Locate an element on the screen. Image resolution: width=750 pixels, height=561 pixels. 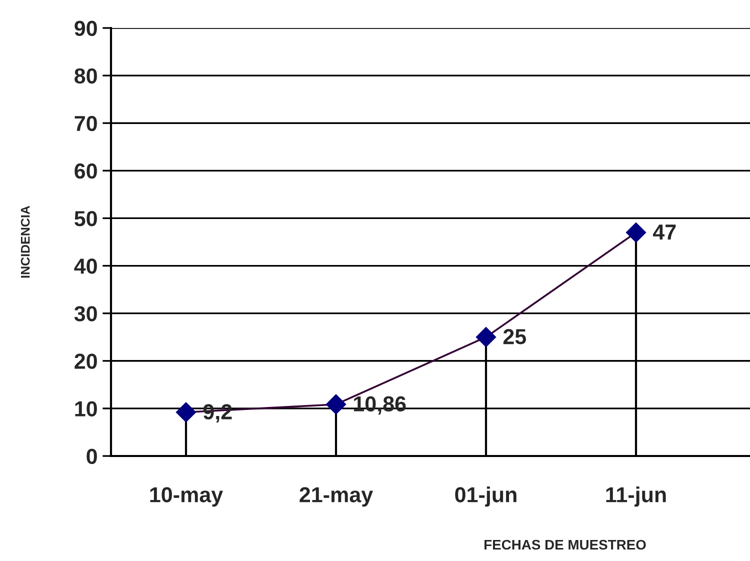
x-tick-label: 11-jun is located at coordinates (636, 496).